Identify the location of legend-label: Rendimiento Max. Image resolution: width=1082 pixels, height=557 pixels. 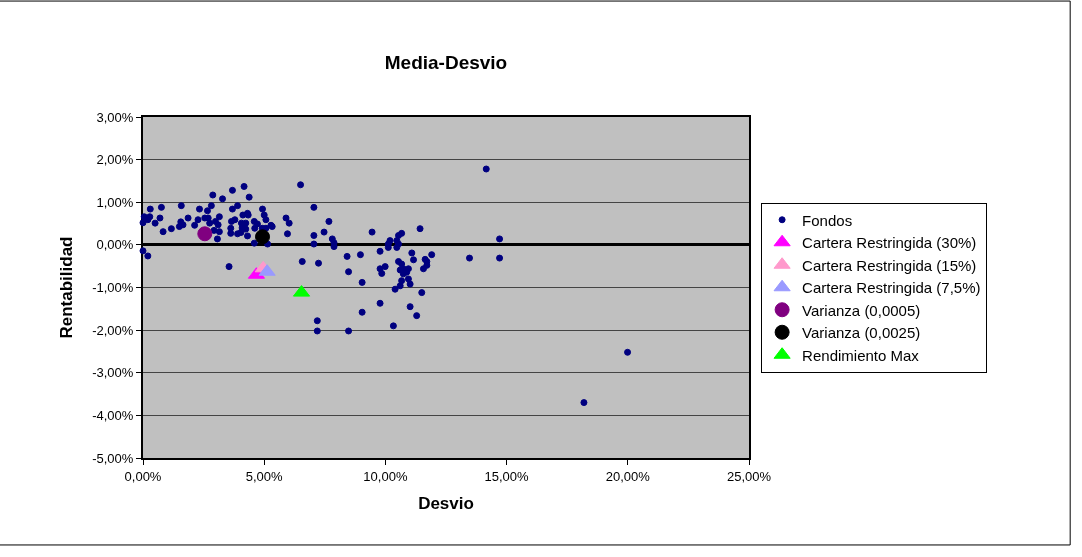
(861, 355).